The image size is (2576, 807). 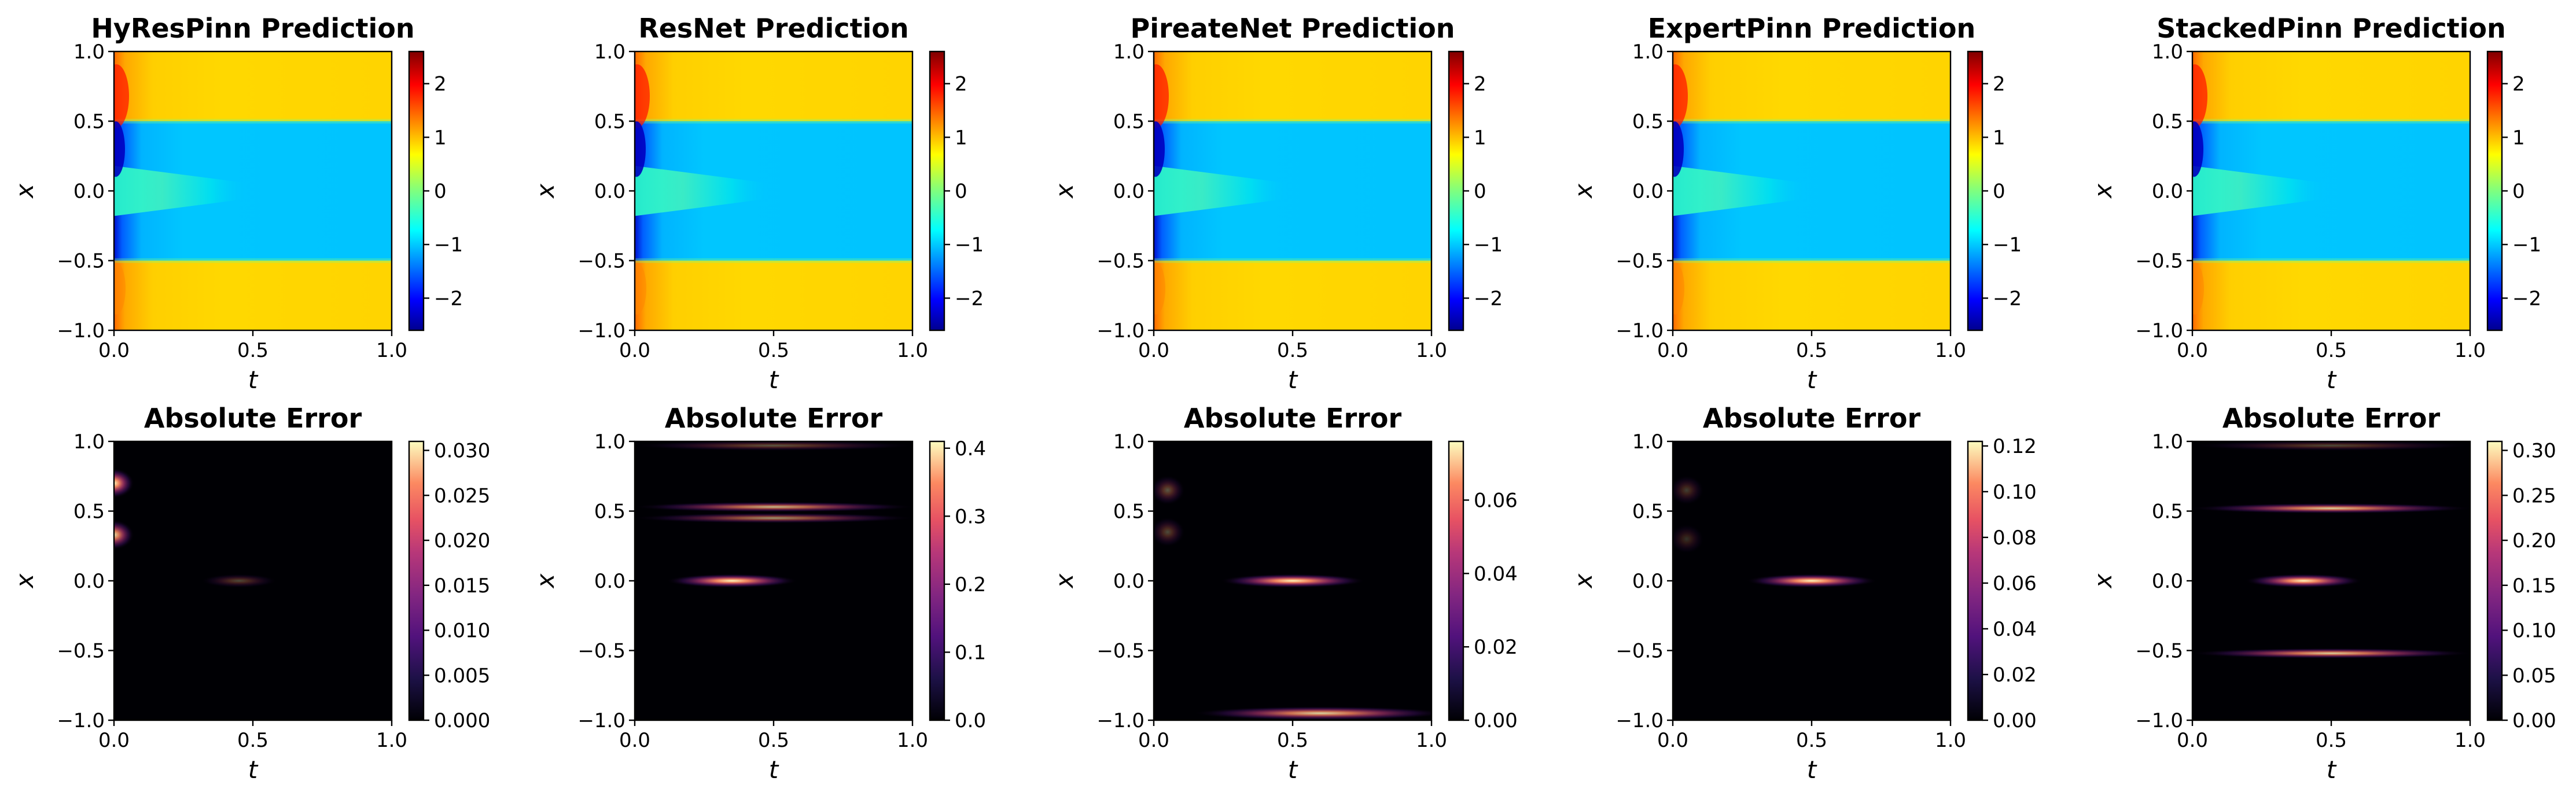 What do you see at coordinates (1812, 418) in the screenshot?
I see `chart-title: Absolute Error` at bounding box center [1812, 418].